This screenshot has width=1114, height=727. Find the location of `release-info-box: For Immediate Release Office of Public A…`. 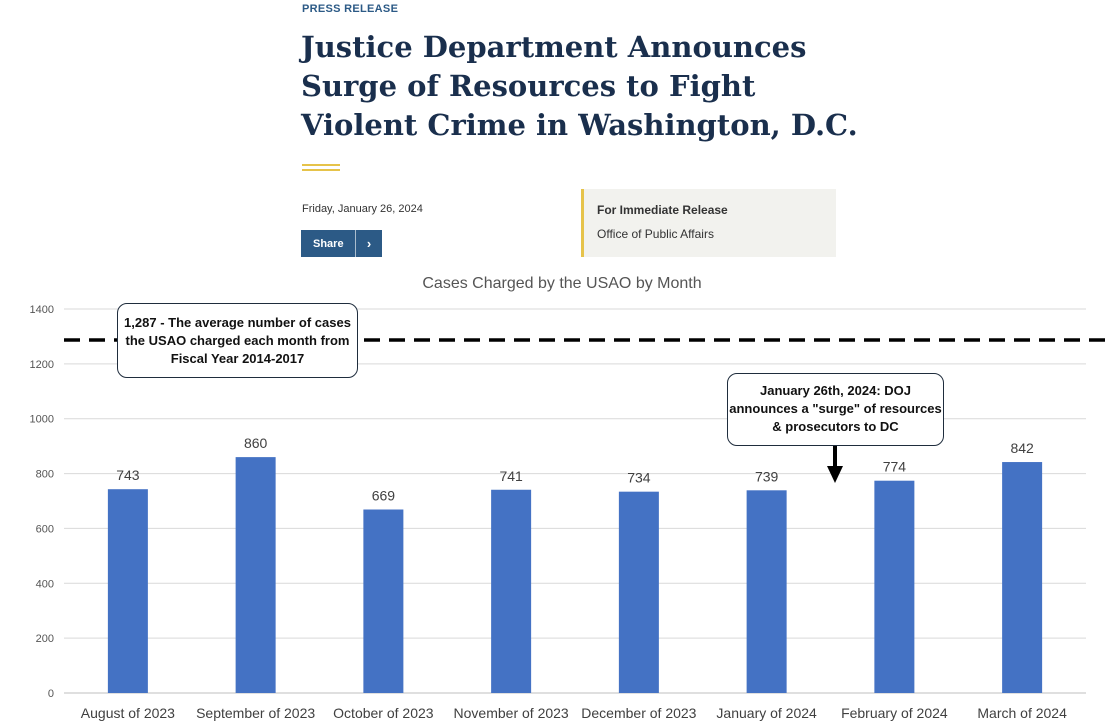

release-info-box: For Immediate Release Office of Public A… is located at coordinates (708, 223).